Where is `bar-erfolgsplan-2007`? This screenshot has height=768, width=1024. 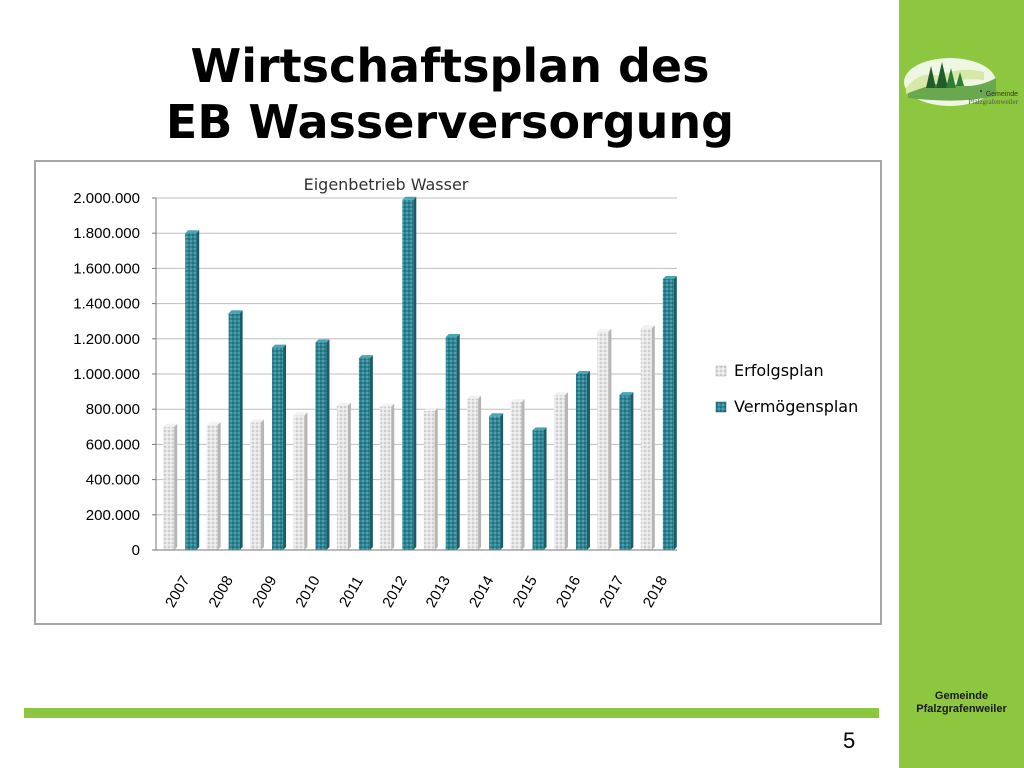 bar-erfolgsplan-2007 is located at coordinates (170, 486).